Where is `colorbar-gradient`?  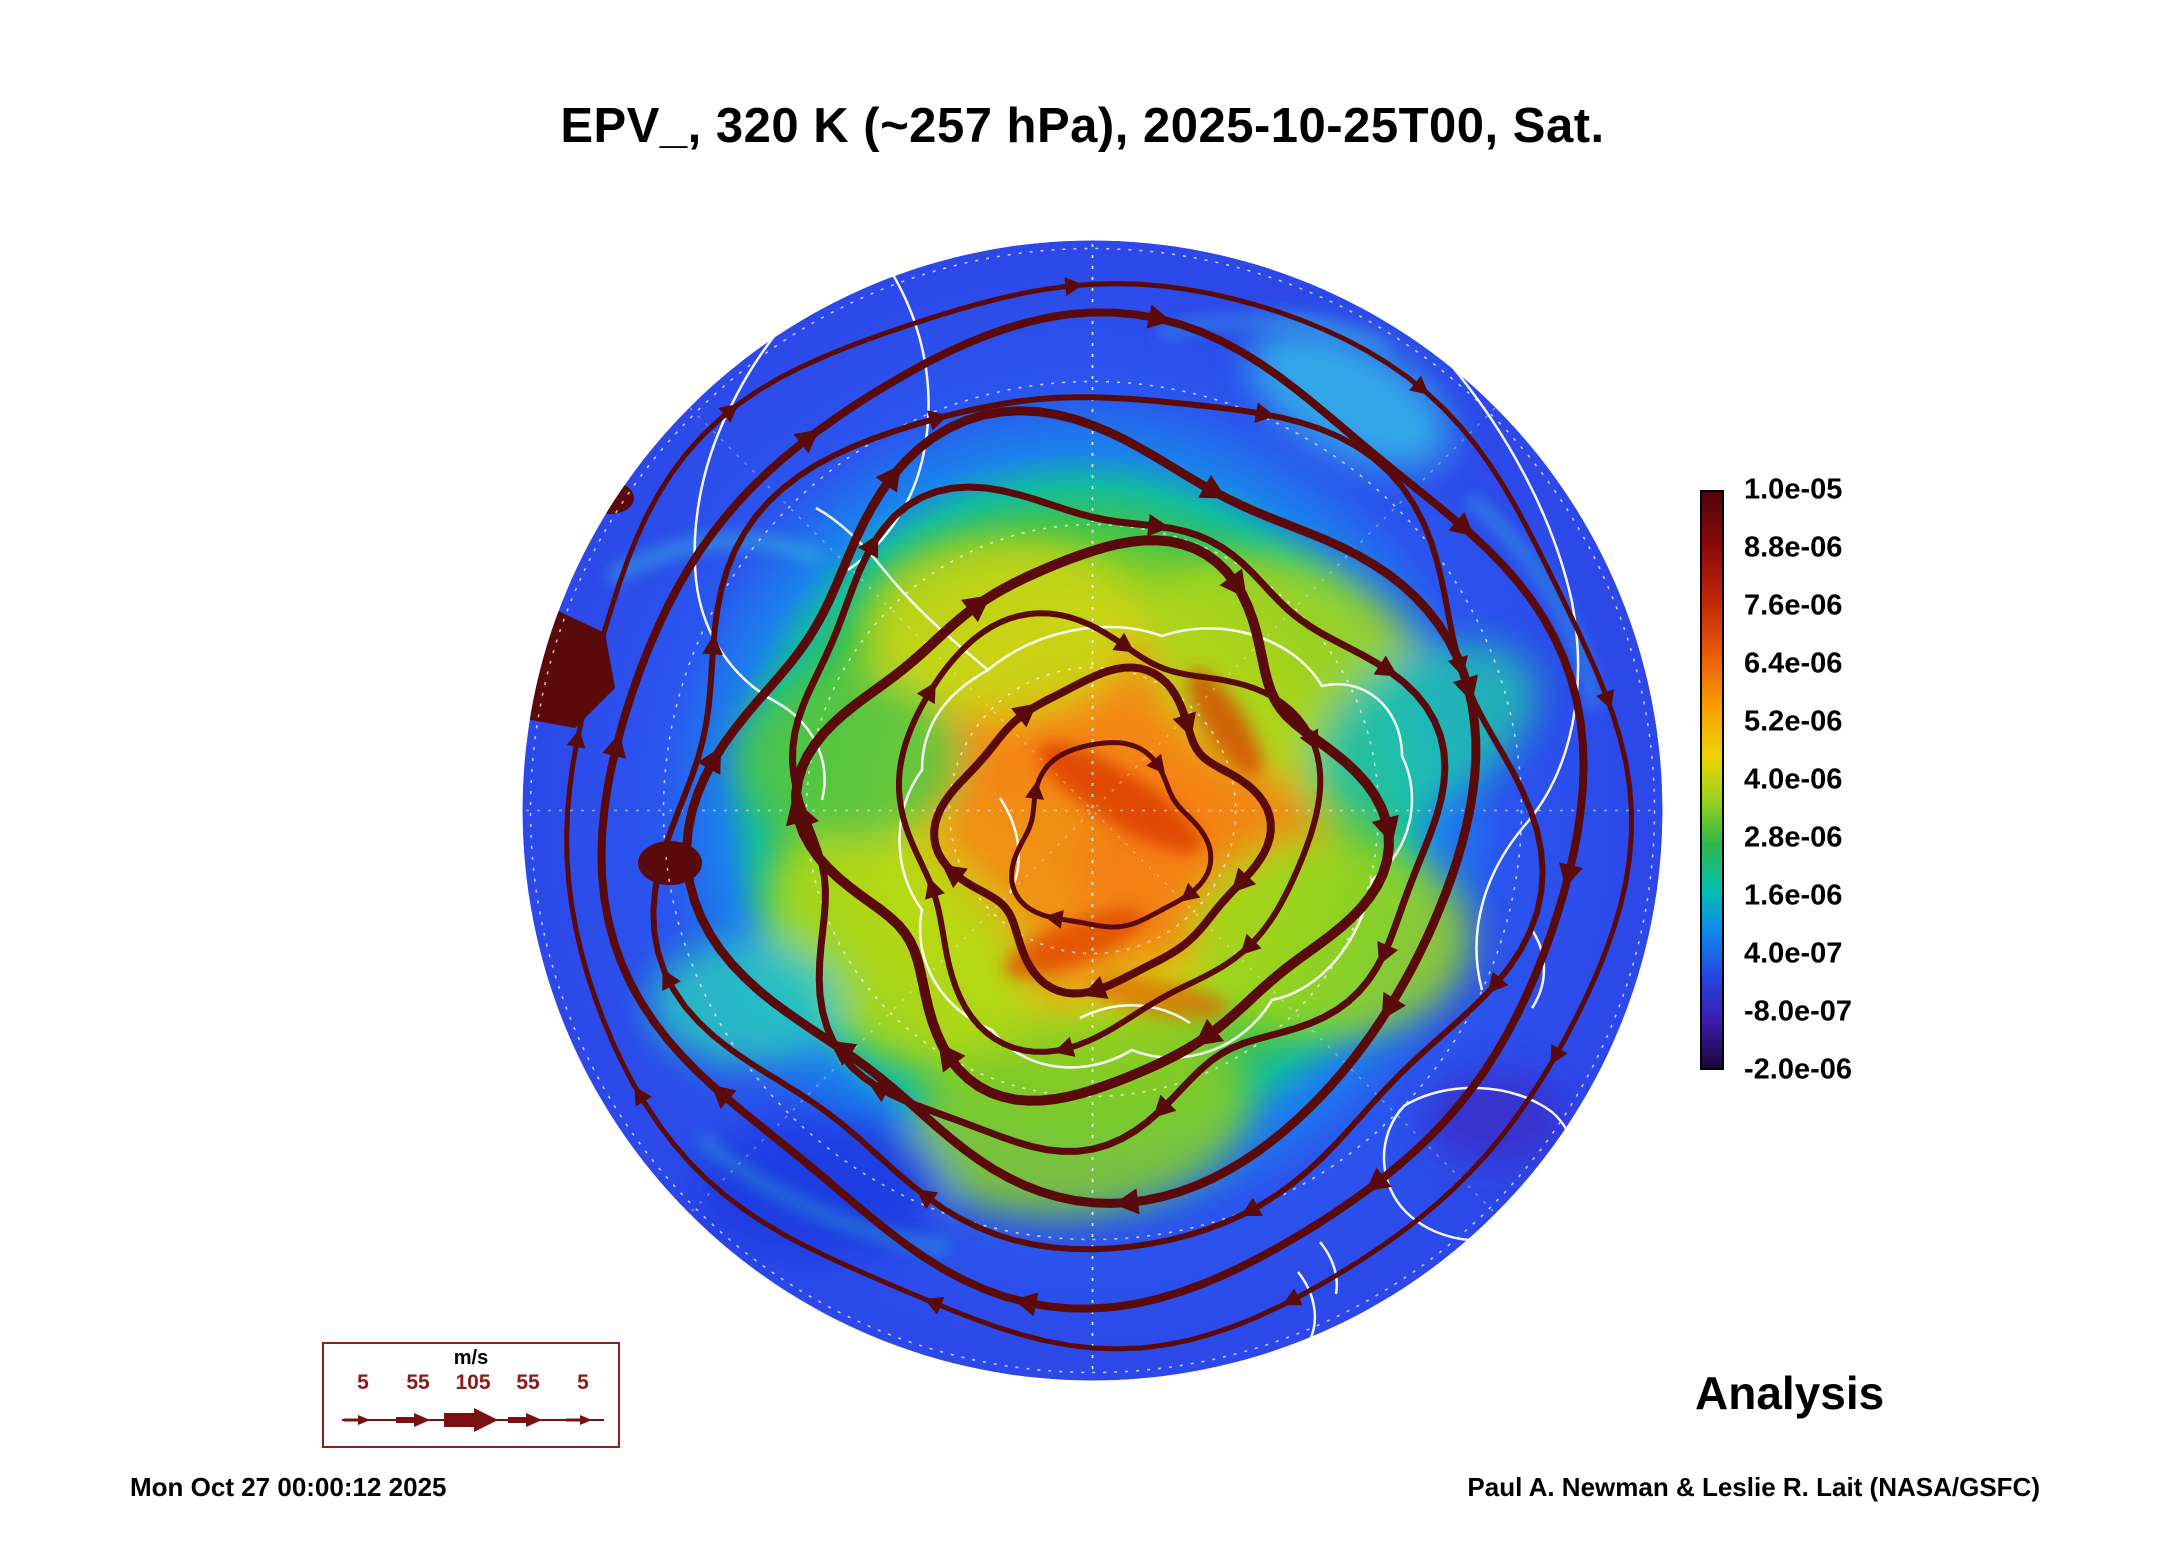
colorbar-gradient is located at coordinates (1712, 780).